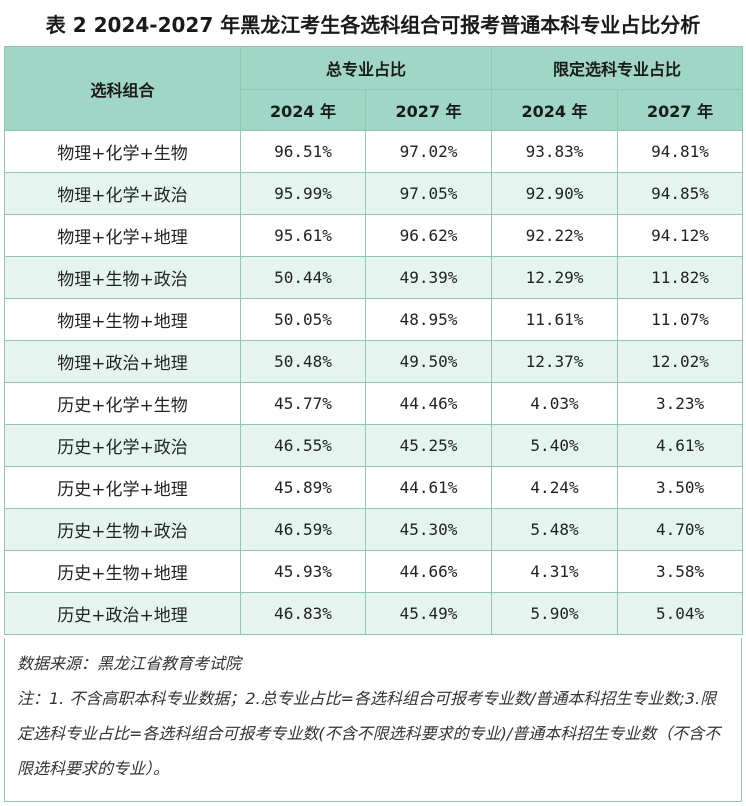  What do you see at coordinates (555, 319) in the screenshot?
I see `value-cell: 11.61%` at bounding box center [555, 319].